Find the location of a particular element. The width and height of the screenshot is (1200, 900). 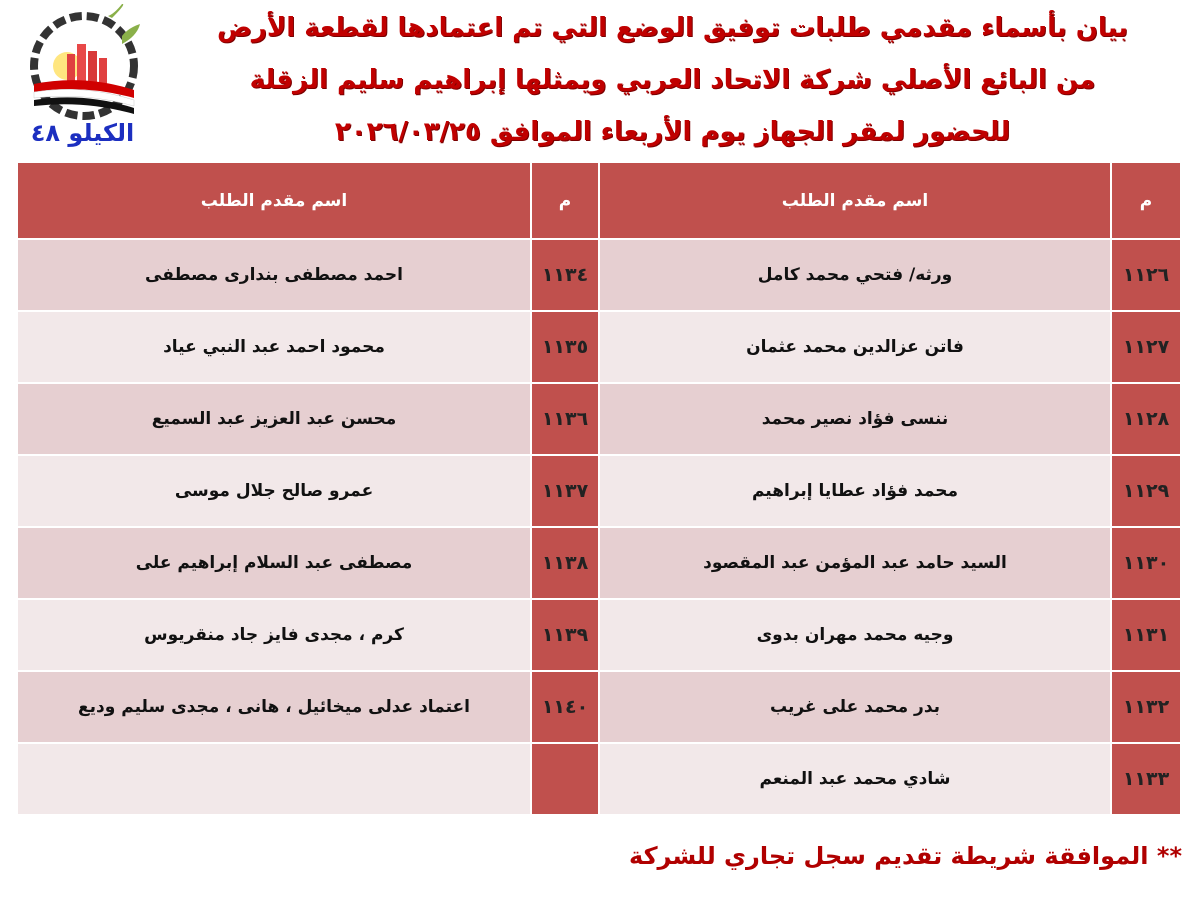

logo-emblem-icon is located at coordinates (85, 62).